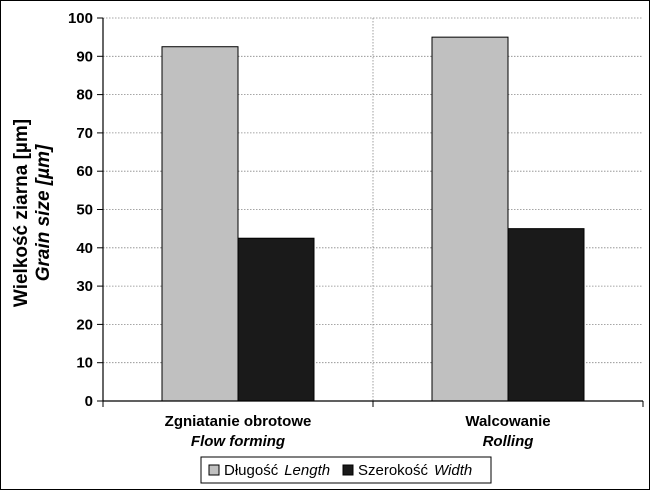  Describe the element at coordinates (508, 441) in the screenshot. I see `category-label-line2: Rolling` at that location.